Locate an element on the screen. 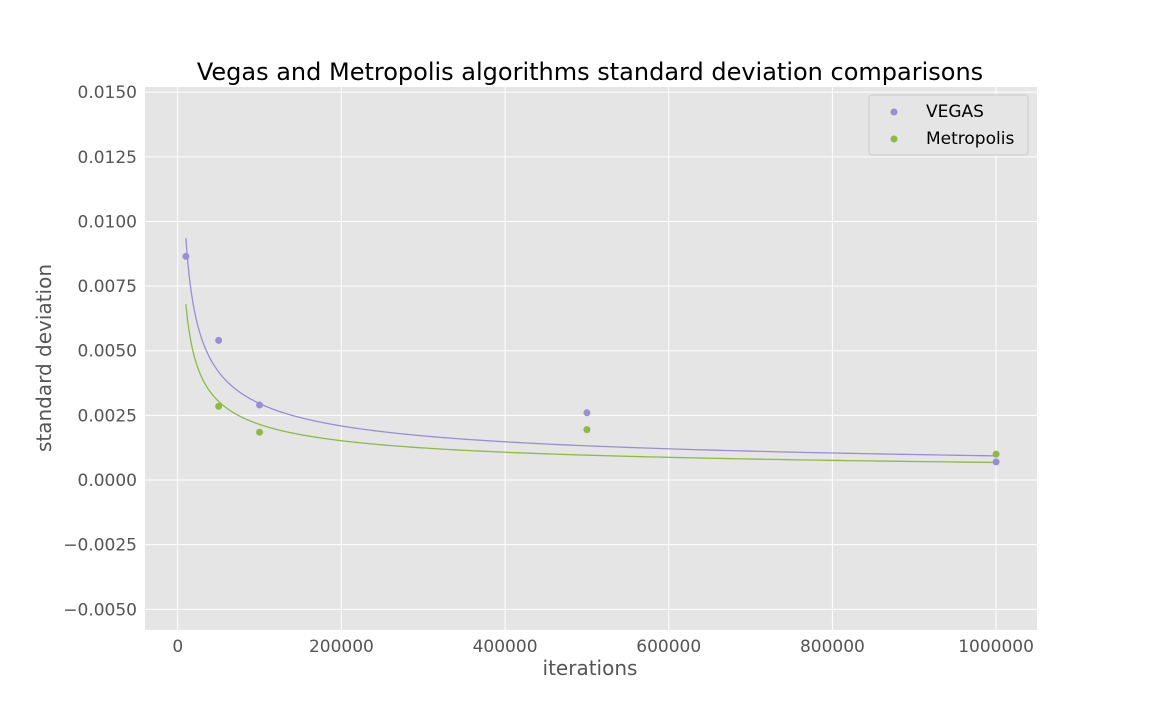 This screenshot has width=1152, height=720. y-axis-label: standard deviation is located at coordinates (44, 358).